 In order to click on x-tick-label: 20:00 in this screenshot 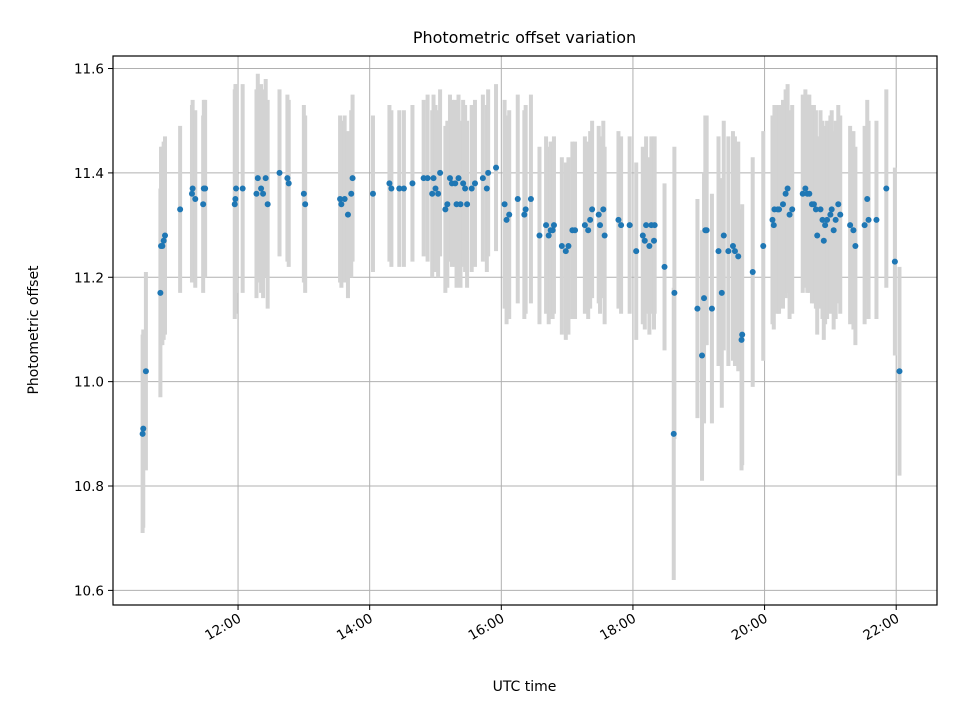, I will do `click(750, 627)`.